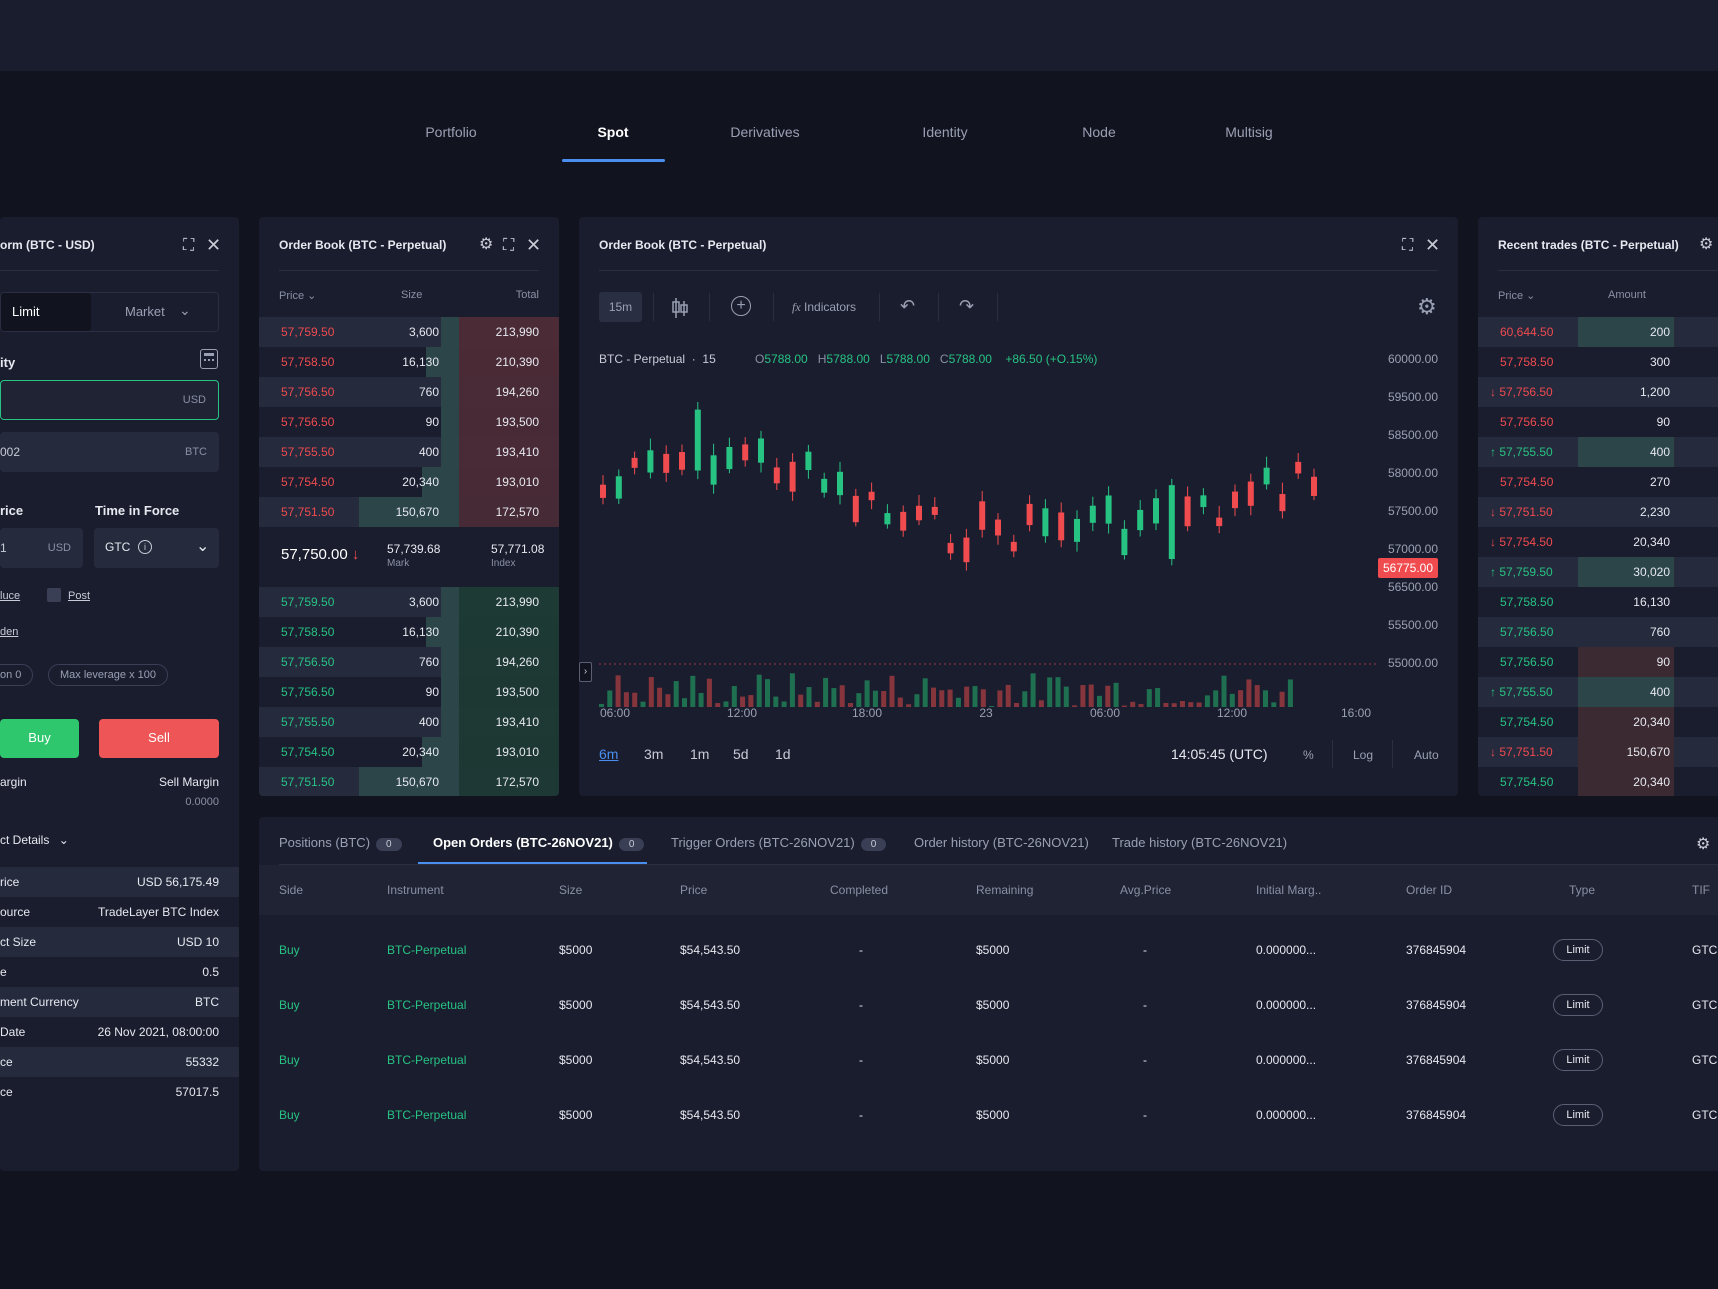 The width and height of the screenshot is (1718, 1289). Describe the element at coordinates (159, 738) in the screenshot. I see `sell-button: Sell` at that location.